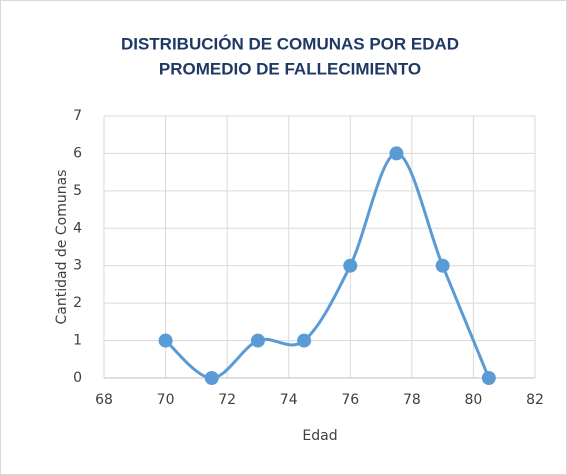 The image size is (567, 475). What do you see at coordinates (77, 303) in the screenshot?
I see `y-tick-label: 2` at bounding box center [77, 303].